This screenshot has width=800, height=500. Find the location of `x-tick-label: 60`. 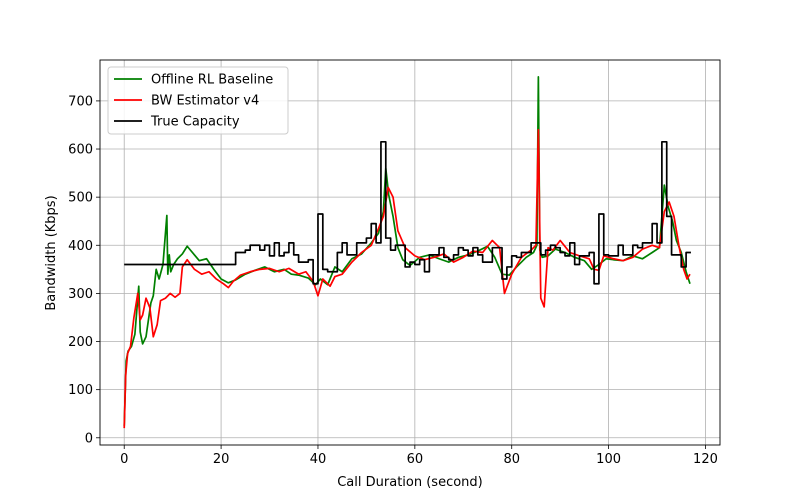

x-tick-label: 60 is located at coordinates (415, 459).